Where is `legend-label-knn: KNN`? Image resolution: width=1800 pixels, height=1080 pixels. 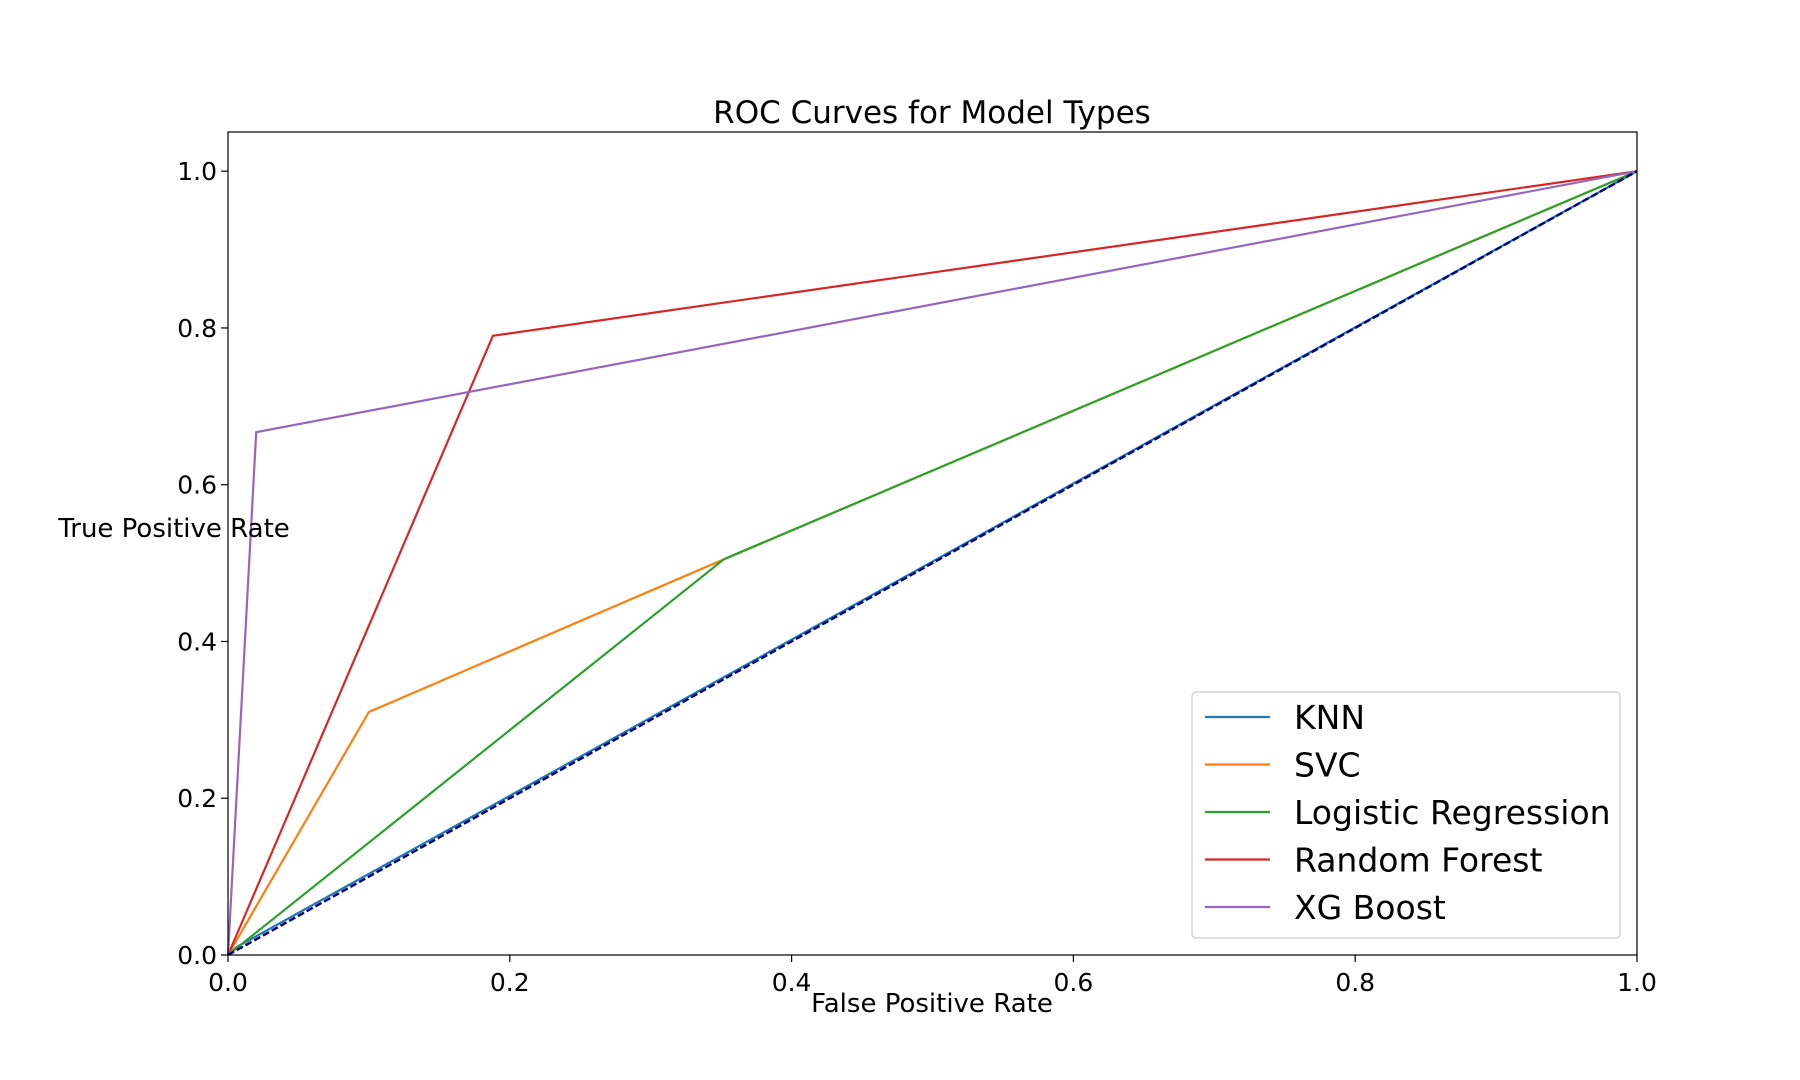
legend-label-knn: KNN is located at coordinates (1329, 717).